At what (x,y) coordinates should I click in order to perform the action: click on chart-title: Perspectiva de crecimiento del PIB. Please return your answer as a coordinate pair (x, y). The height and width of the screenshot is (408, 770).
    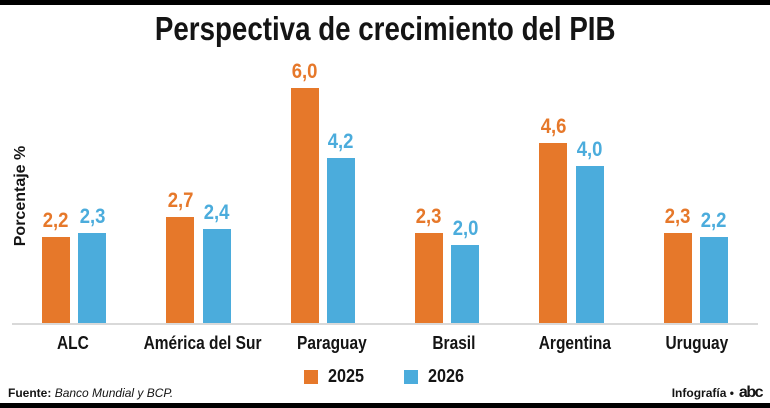
    Looking at the image, I should click on (385, 29).